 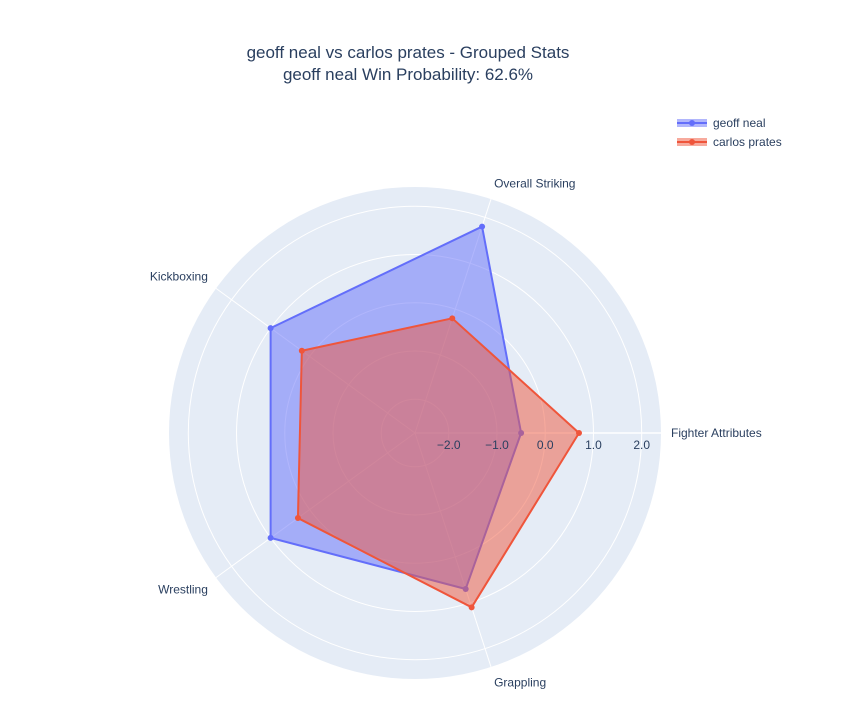 I want to click on legend: geoff neal carlos prates, so click(x=729, y=132).